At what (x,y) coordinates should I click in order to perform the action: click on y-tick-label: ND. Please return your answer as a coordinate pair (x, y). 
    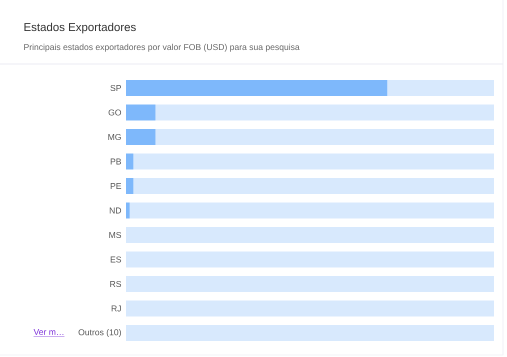
    Looking at the image, I should click on (116, 211).